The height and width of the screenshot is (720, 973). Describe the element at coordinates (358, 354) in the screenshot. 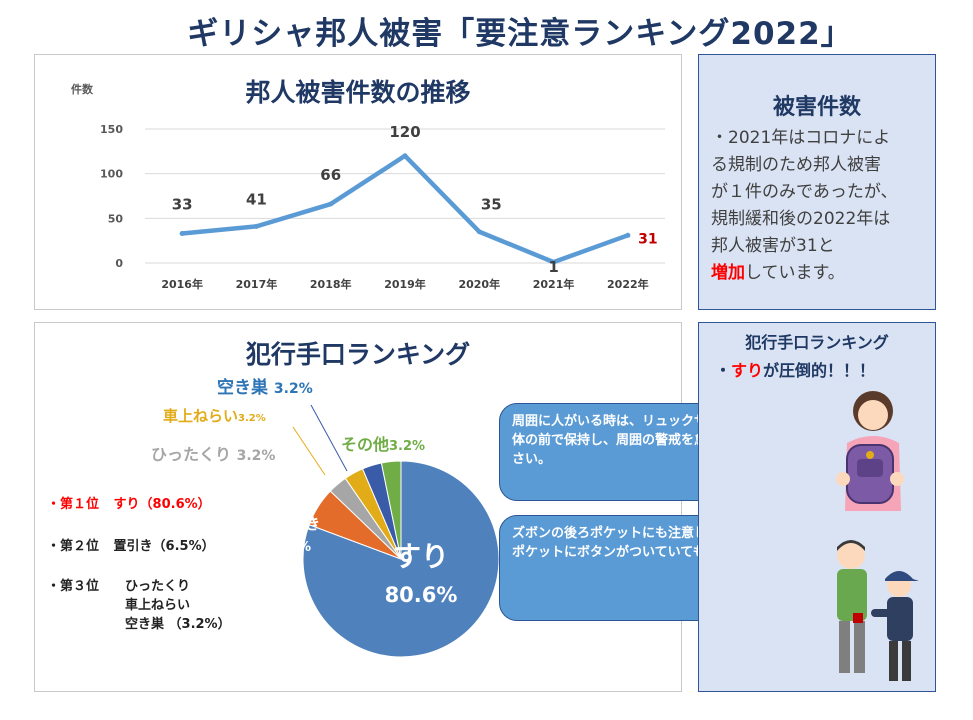

I see `pie-chart-title: 犯行手口ランキング` at that location.